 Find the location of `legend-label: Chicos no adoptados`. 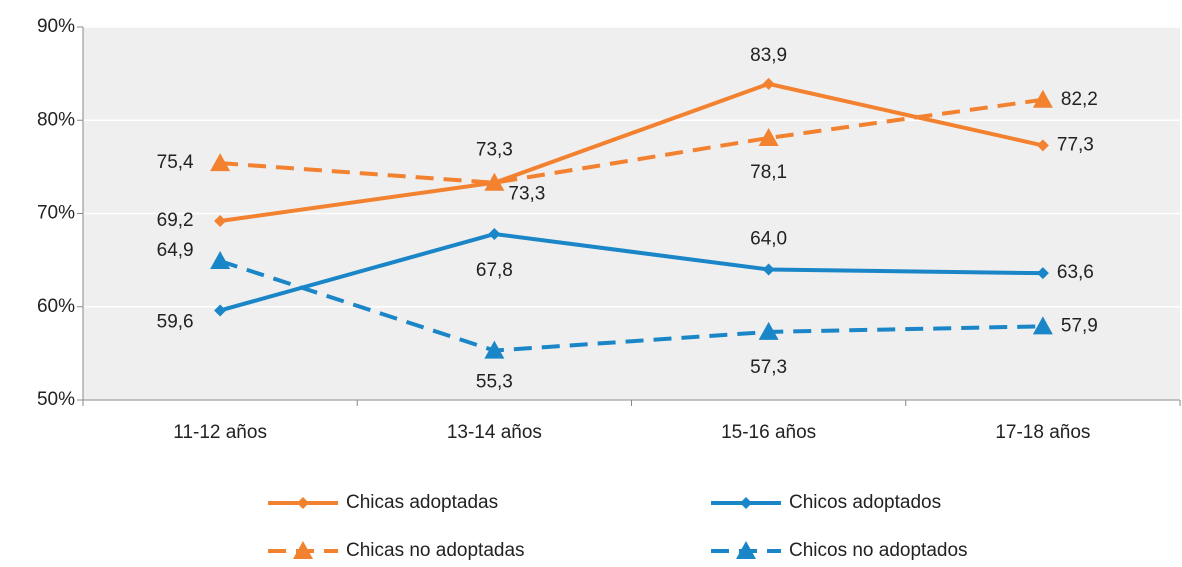

legend-label: Chicos no adoptados is located at coordinates (878, 550).